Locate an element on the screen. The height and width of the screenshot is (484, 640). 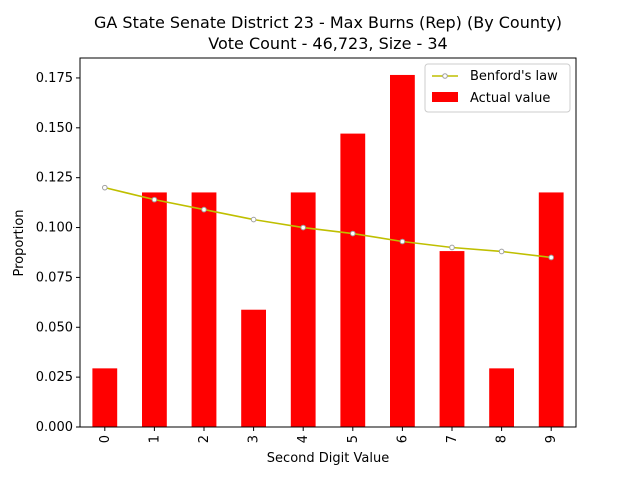
legend-line-marker is located at coordinates (445, 76).